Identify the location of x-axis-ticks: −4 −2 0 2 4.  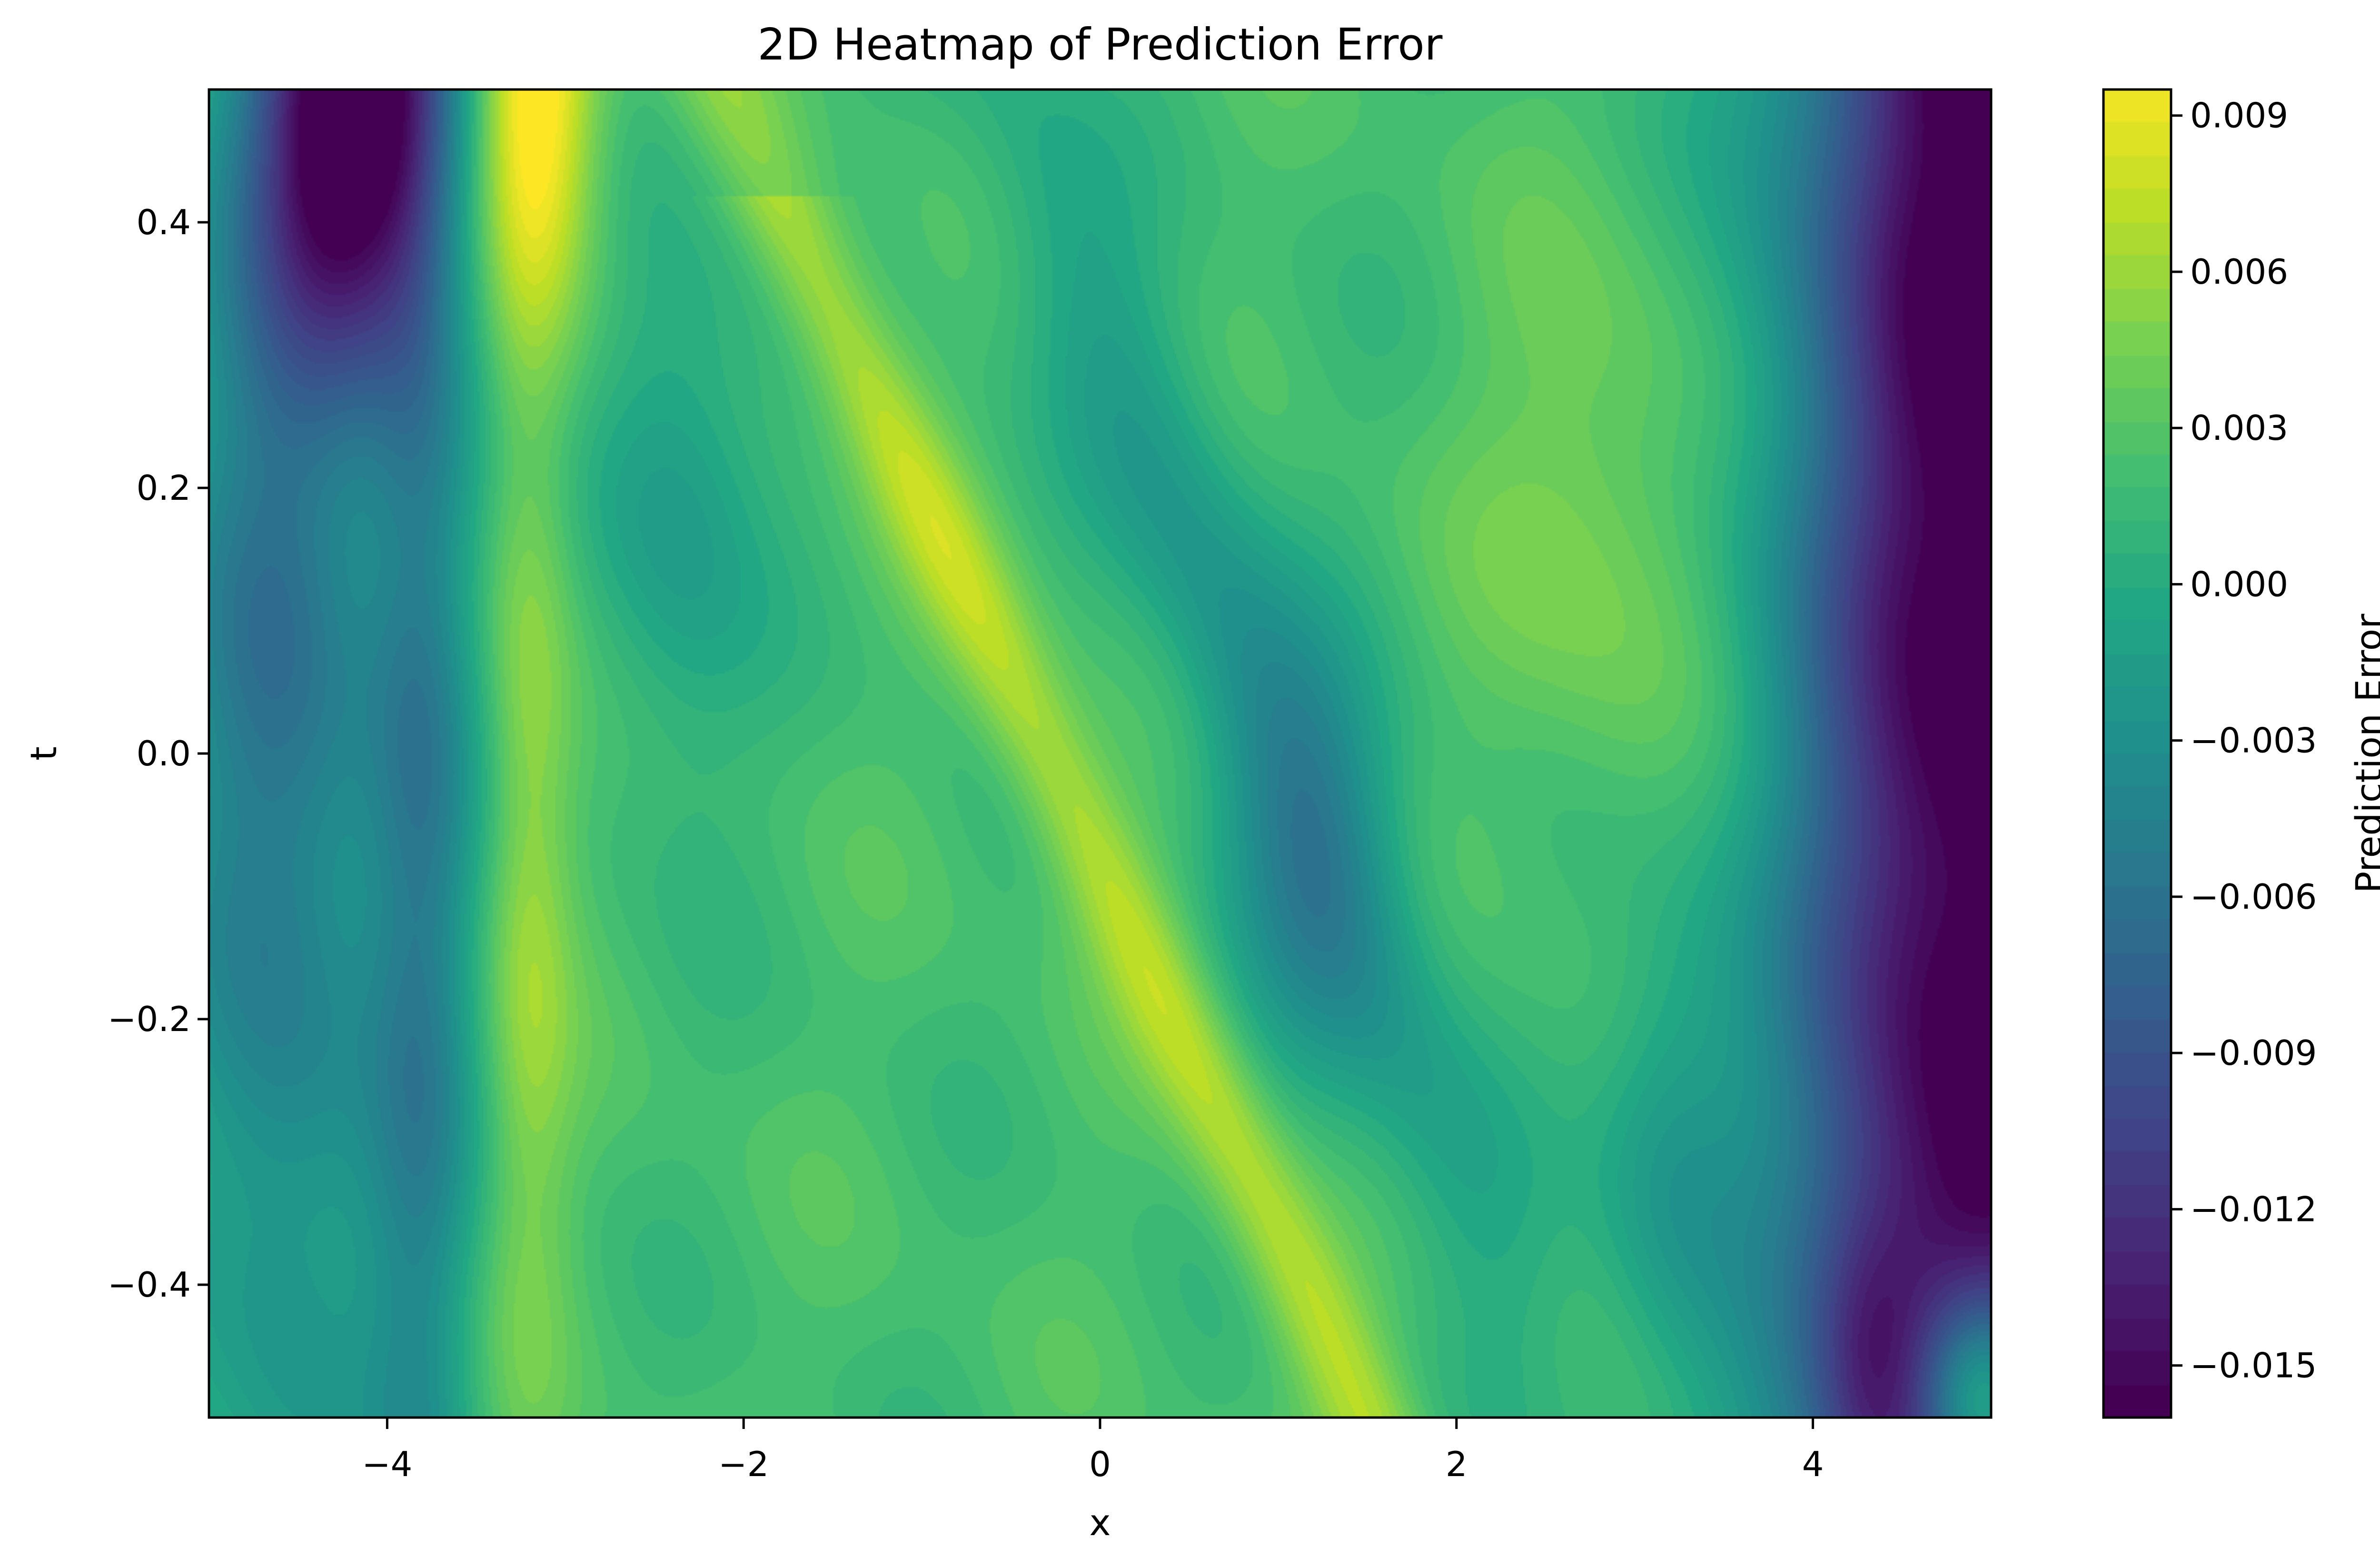
(1093, 1451).